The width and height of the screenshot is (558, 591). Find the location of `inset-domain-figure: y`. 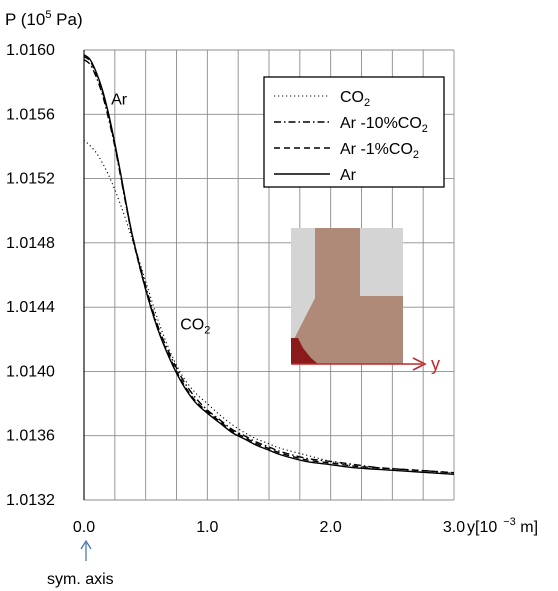

inset-domain-figure: y is located at coordinates (365, 301).